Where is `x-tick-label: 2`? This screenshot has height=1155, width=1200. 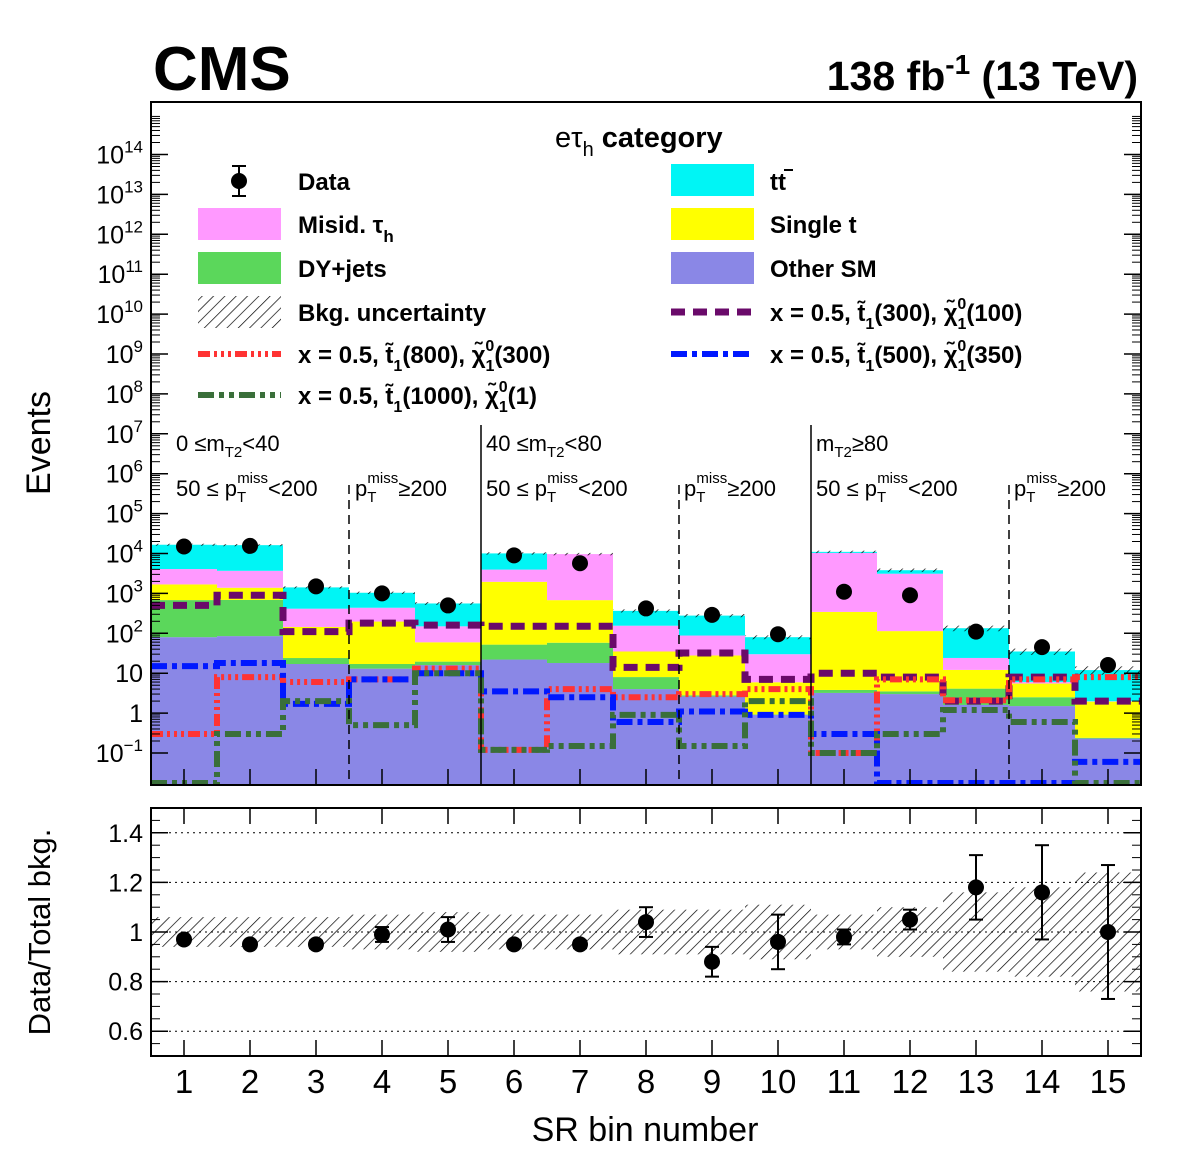
x-tick-label: 2 is located at coordinates (250, 1081).